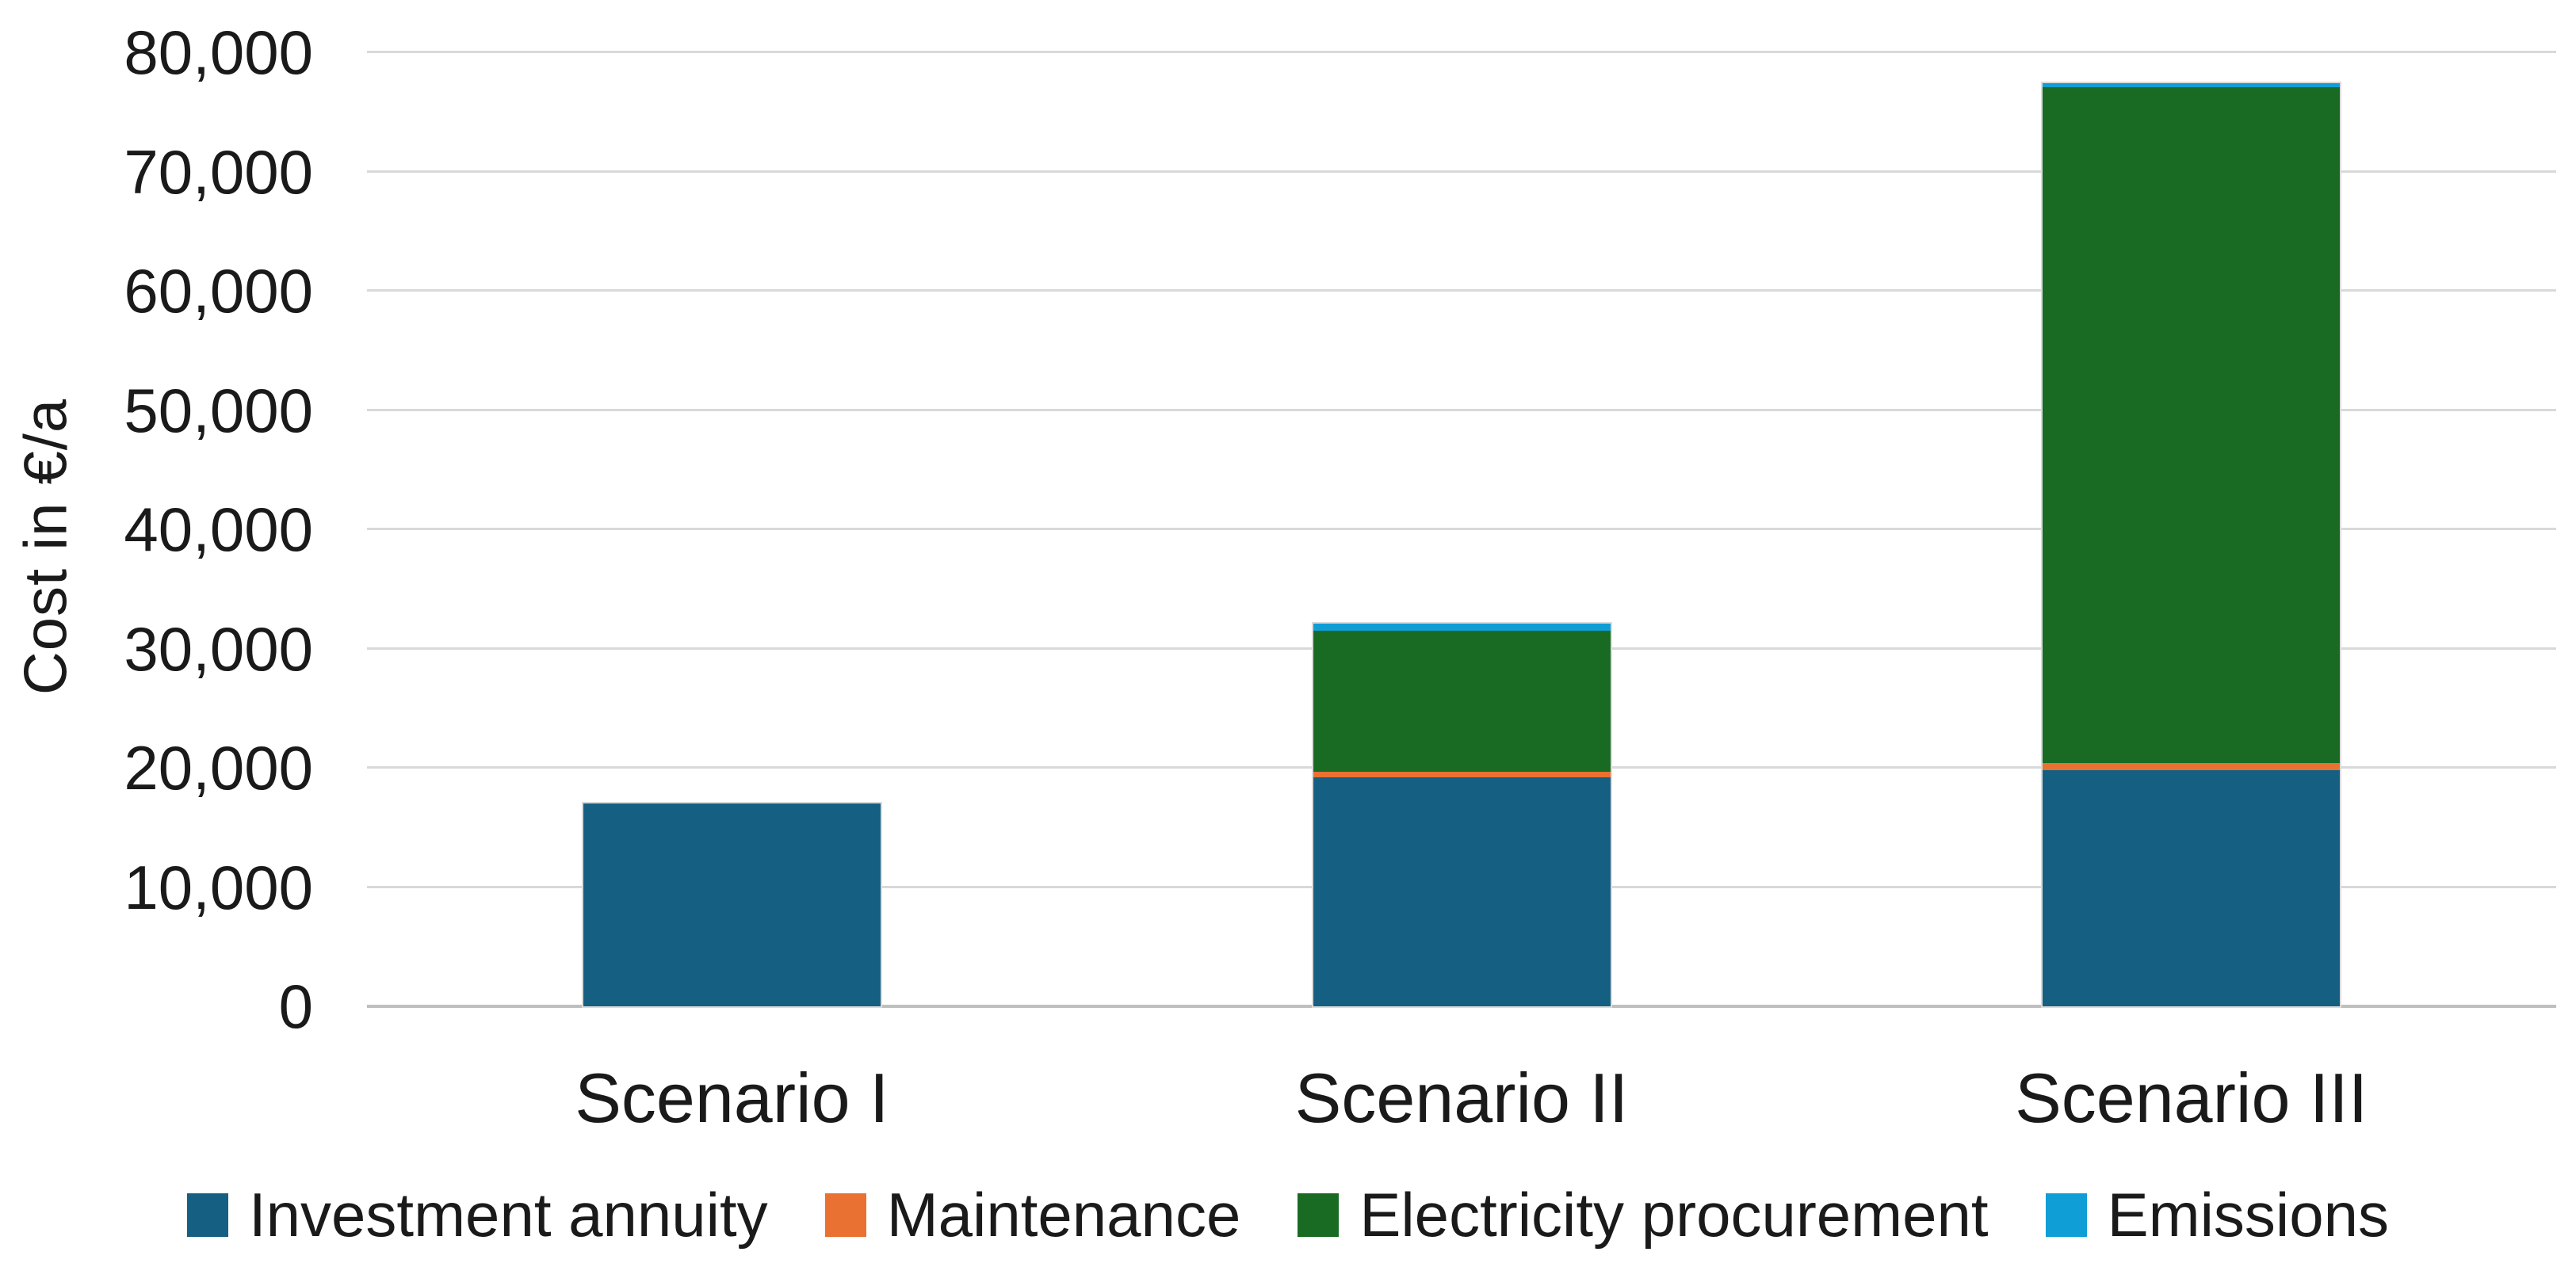 The width and height of the screenshot is (2576, 1267). I want to click on legend-label: Investment annuity, so click(508, 1215).